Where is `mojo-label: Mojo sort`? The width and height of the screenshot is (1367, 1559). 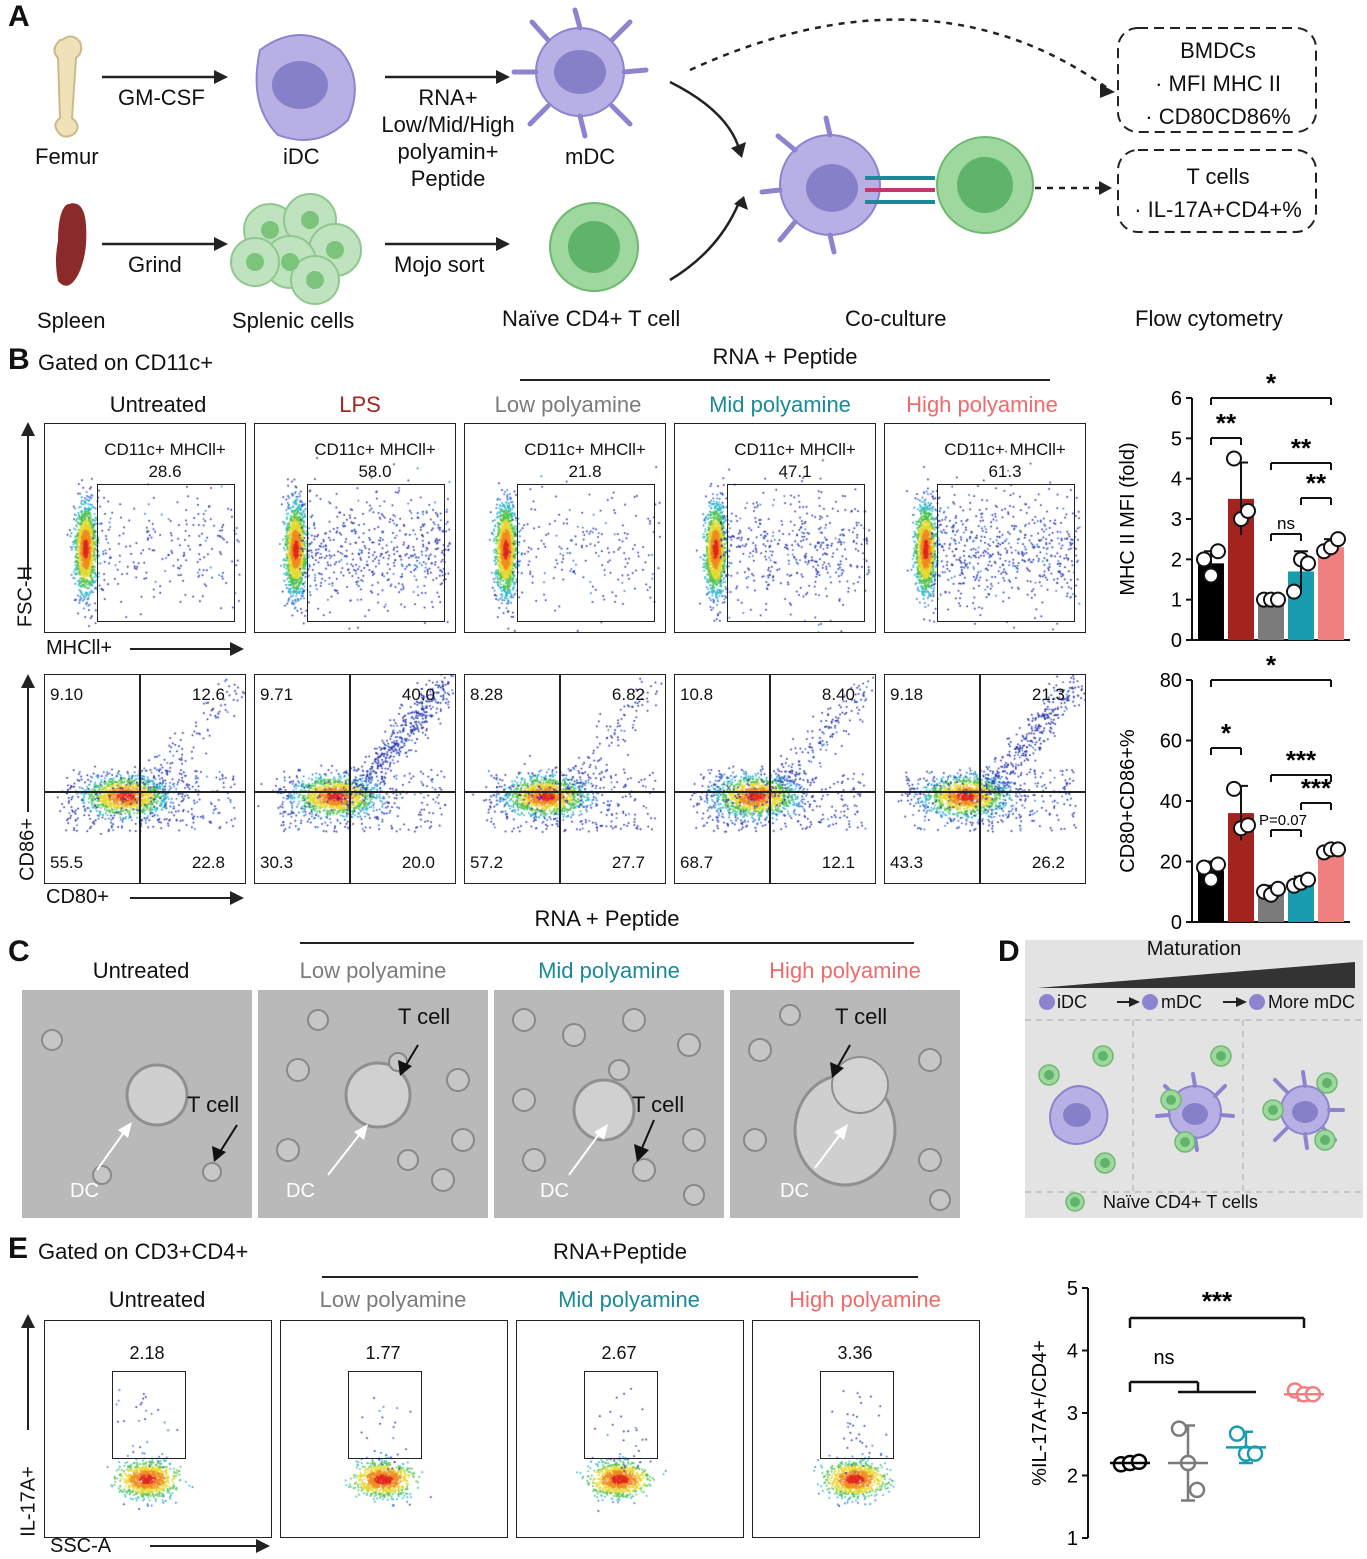
mojo-label: Mojo sort is located at coordinates (439, 264).